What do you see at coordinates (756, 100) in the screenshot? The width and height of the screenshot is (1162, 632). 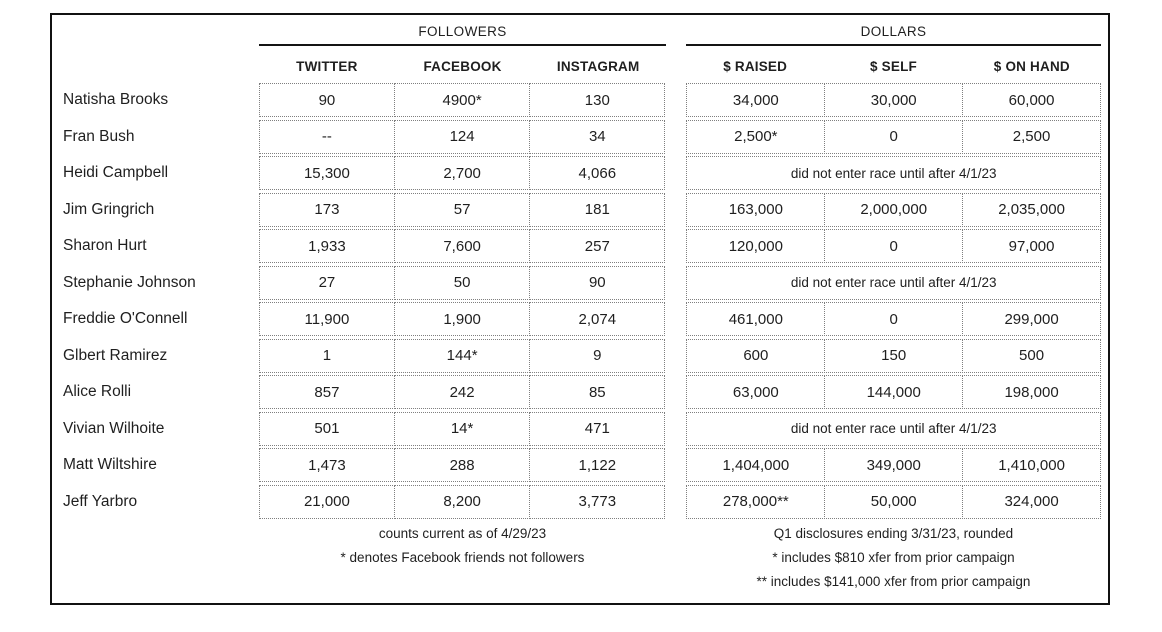 I see `raised-cell: 34,000` at bounding box center [756, 100].